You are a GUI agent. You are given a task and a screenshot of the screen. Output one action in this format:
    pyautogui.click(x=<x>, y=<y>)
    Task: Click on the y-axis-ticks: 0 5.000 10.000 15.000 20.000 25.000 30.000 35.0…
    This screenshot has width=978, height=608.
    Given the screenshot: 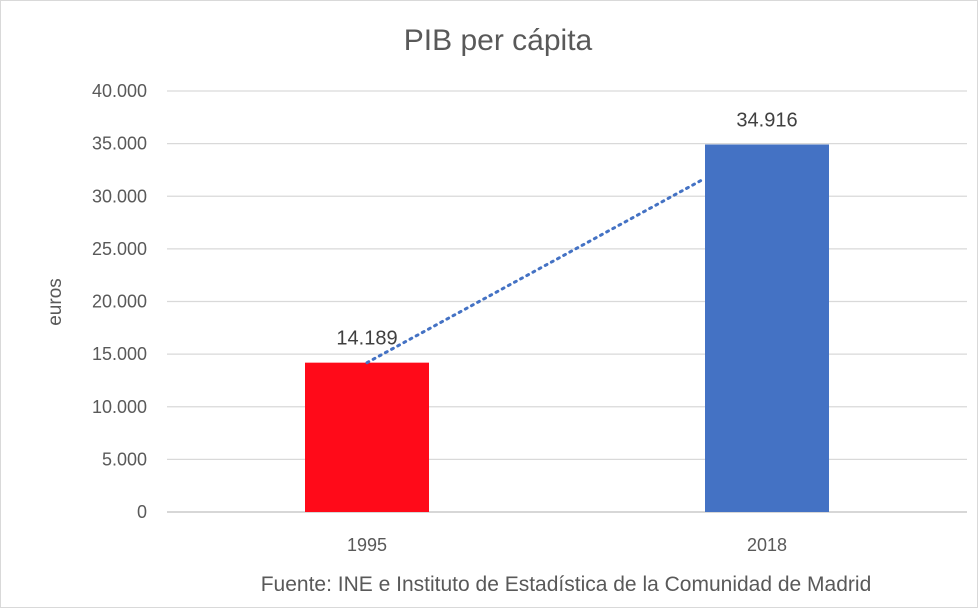 What is the action you would take?
    pyautogui.click(x=119, y=301)
    